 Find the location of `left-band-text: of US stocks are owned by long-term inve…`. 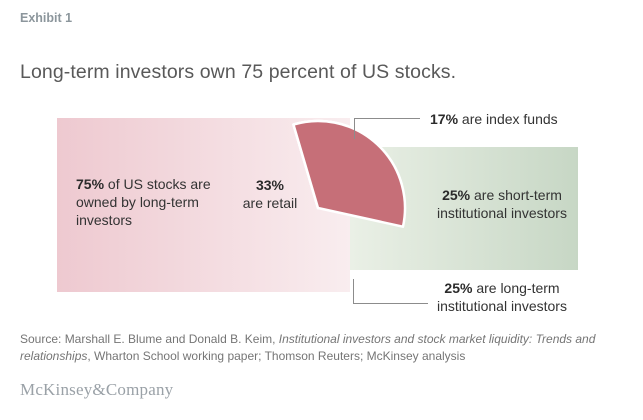

left-band-text: of US stocks are owned by long-term inve… is located at coordinates (143, 202).